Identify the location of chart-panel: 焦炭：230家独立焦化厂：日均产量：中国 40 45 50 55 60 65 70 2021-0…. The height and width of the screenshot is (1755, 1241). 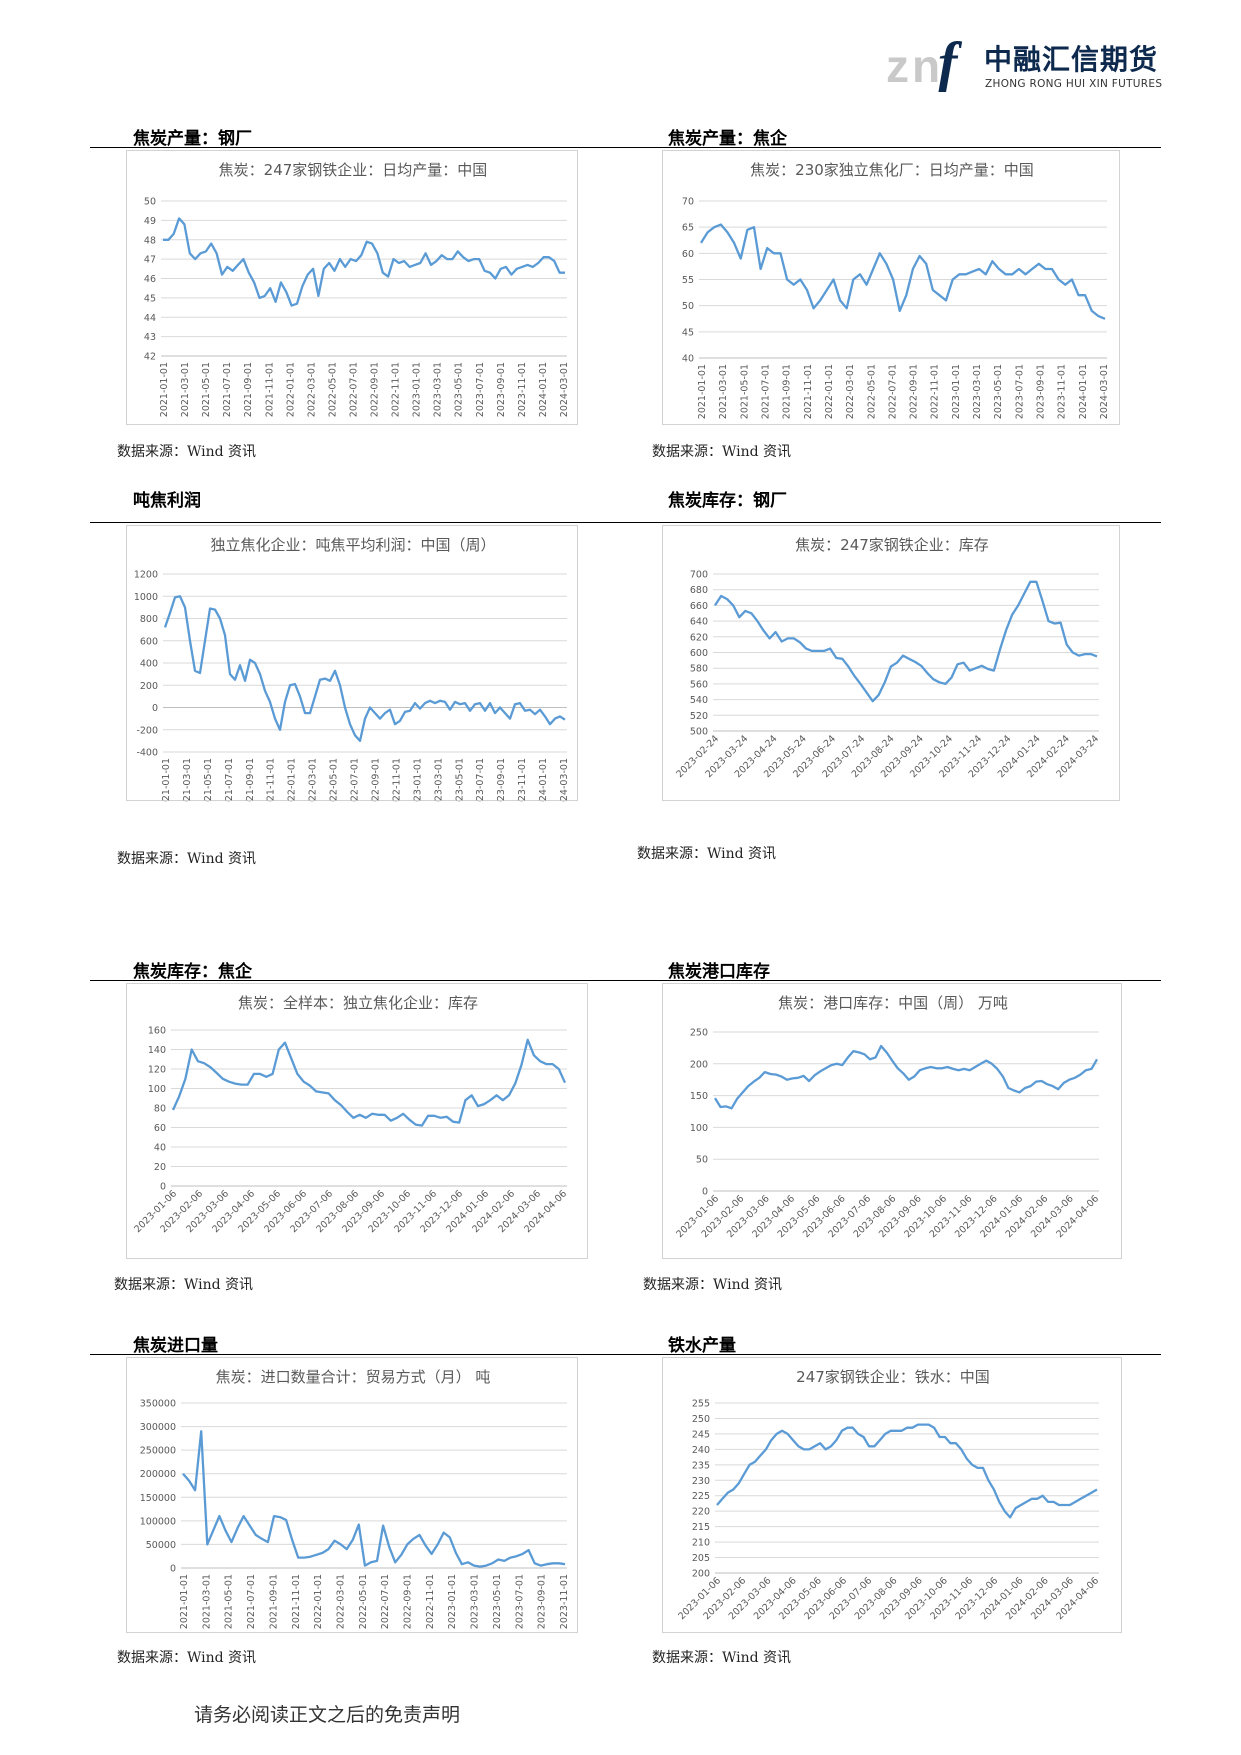
(891, 287).